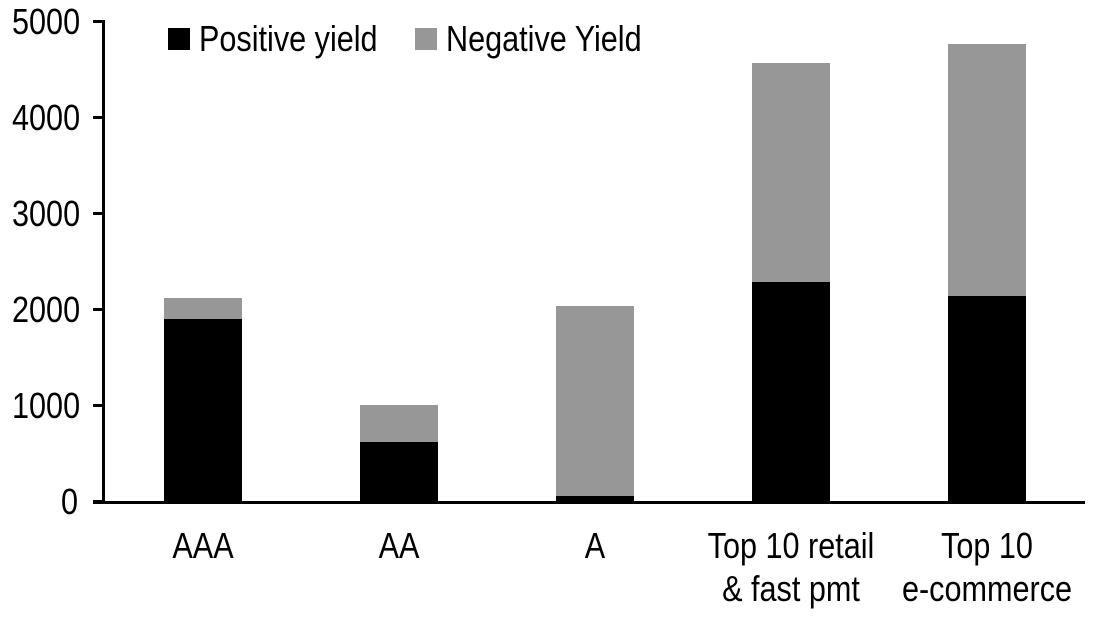  What do you see at coordinates (987, 398) in the screenshot?
I see `bar-top-10-e-commerce-positive-yield` at bounding box center [987, 398].